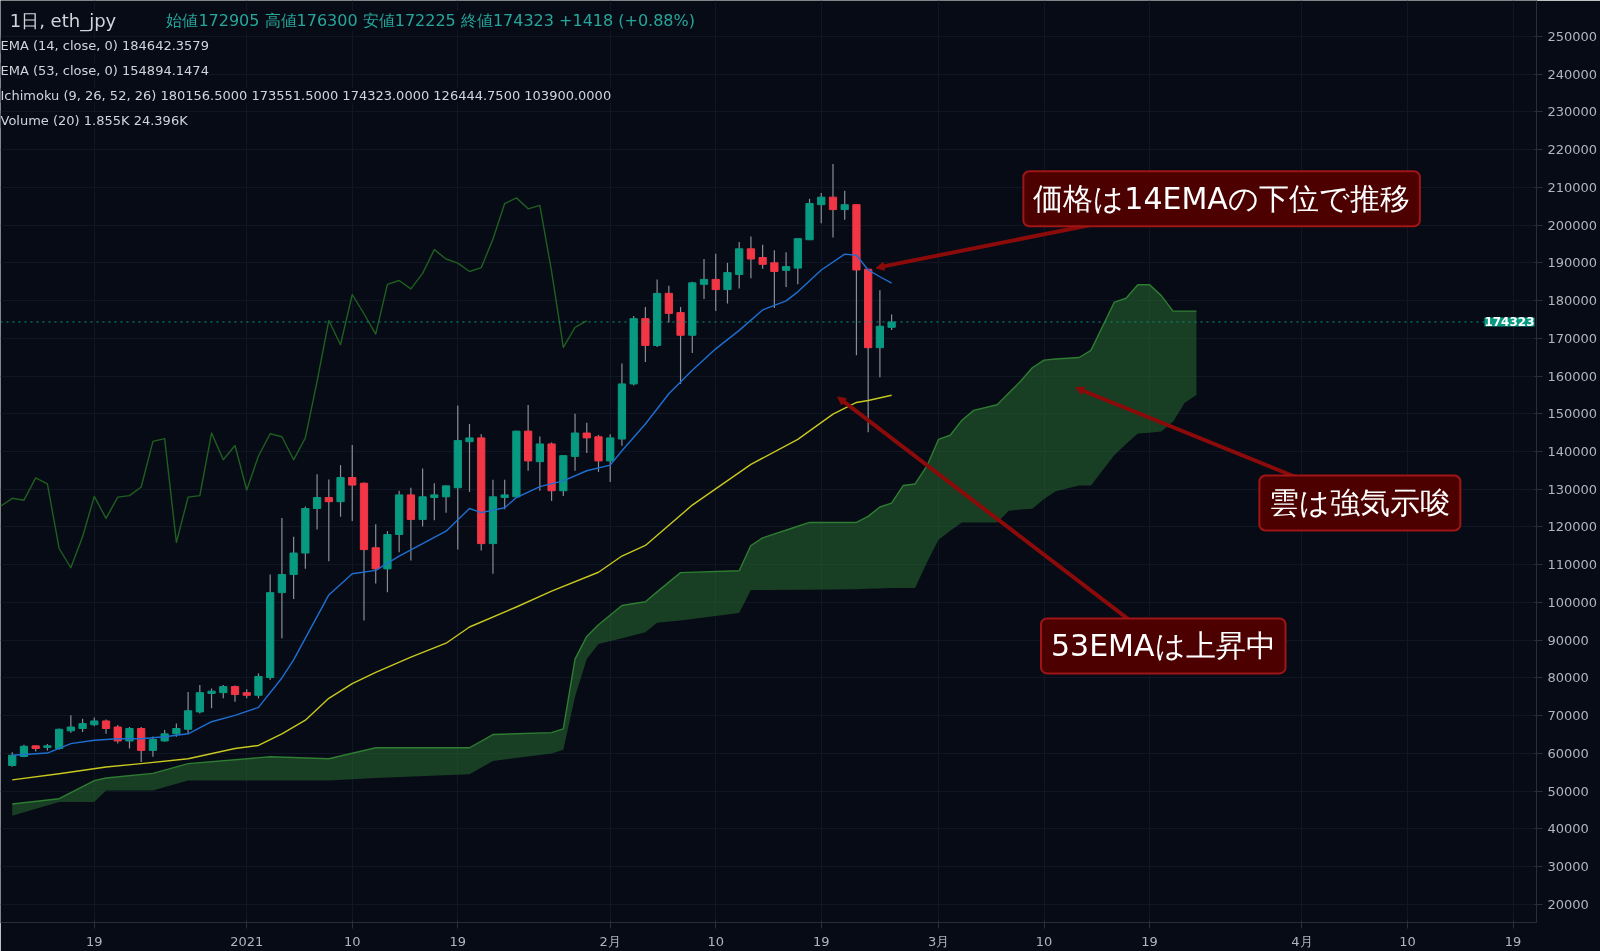 The width and height of the screenshot is (1600, 951). I want to click on y-tick-label: 160000, so click(1572, 376).